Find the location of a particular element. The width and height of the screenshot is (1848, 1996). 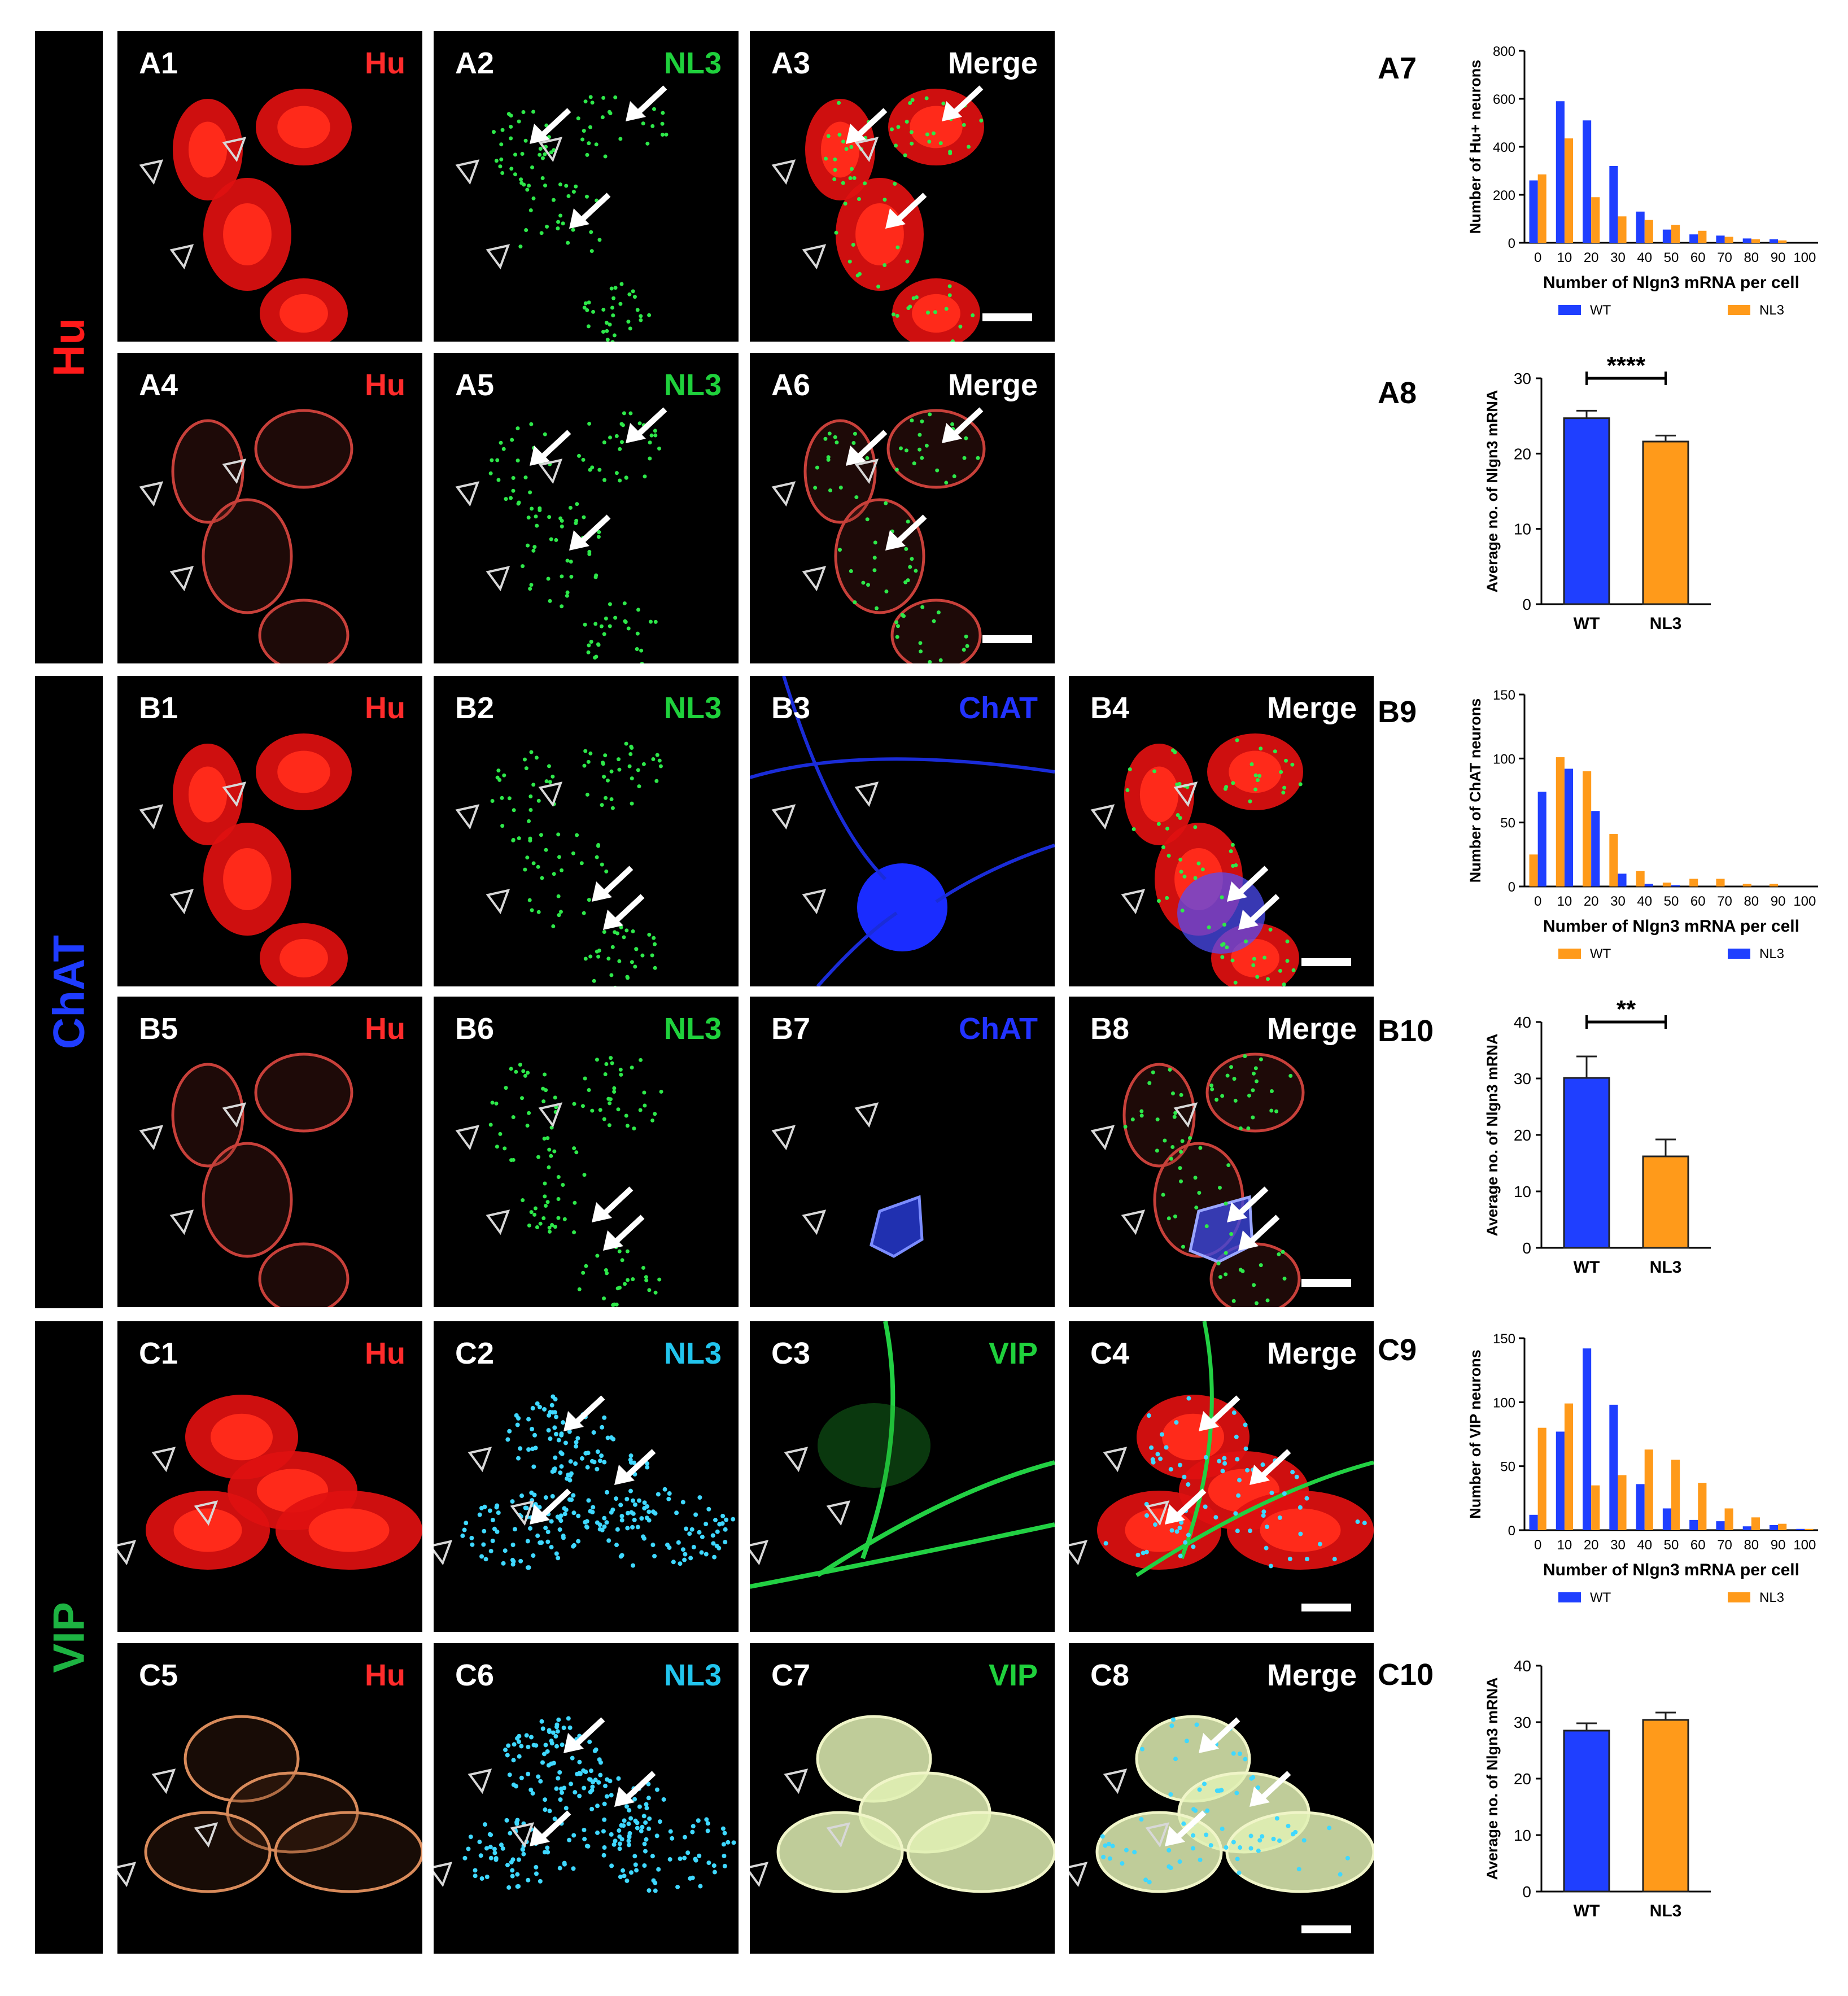

legend-label: WT is located at coordinates (1601, 310).